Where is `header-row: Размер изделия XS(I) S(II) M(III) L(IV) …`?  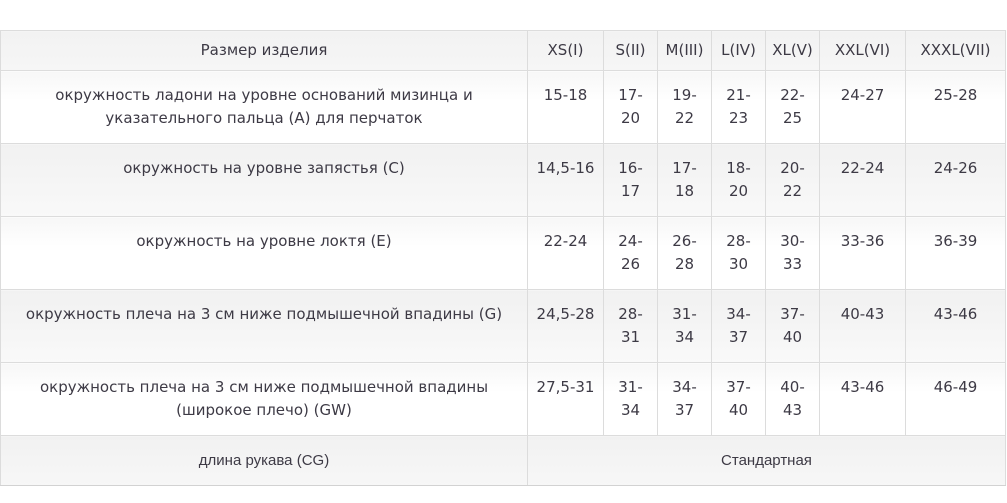 header-row: Размер изделия XS(I) S(II) M(III) L(IV) … is located at coordinates (503, 50).